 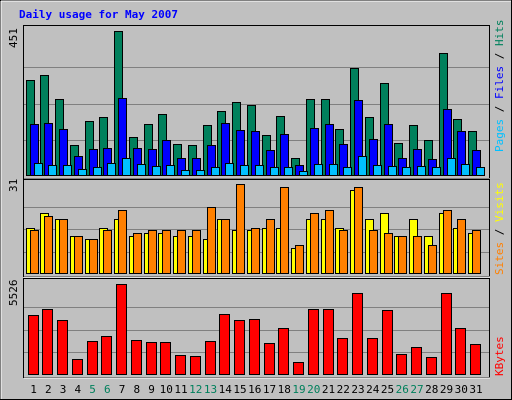 I want to click on x-tick-label-day-27: 27, so click(x=416, y=389).